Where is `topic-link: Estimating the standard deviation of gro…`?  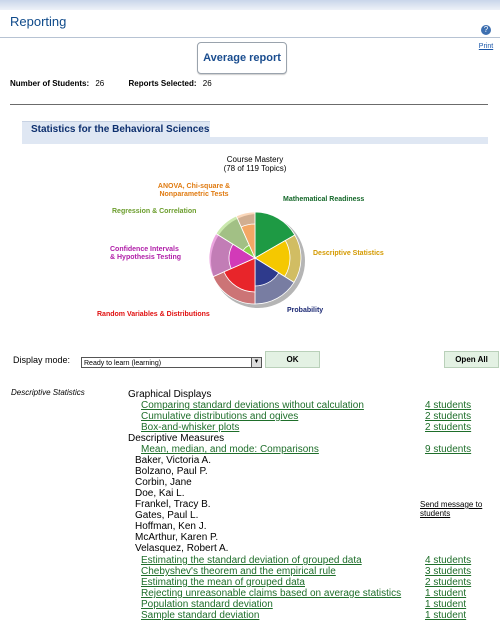
topic-link: Estimating the standard deviation of gro… is located at coordinates (251, 560).